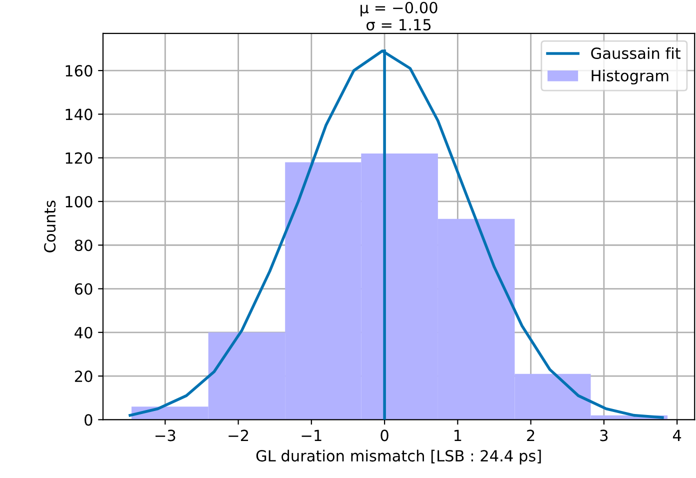 The width and height of the screenshot is (696, 478). I want to click on y-axis-title: Counts, so click(50, 226).